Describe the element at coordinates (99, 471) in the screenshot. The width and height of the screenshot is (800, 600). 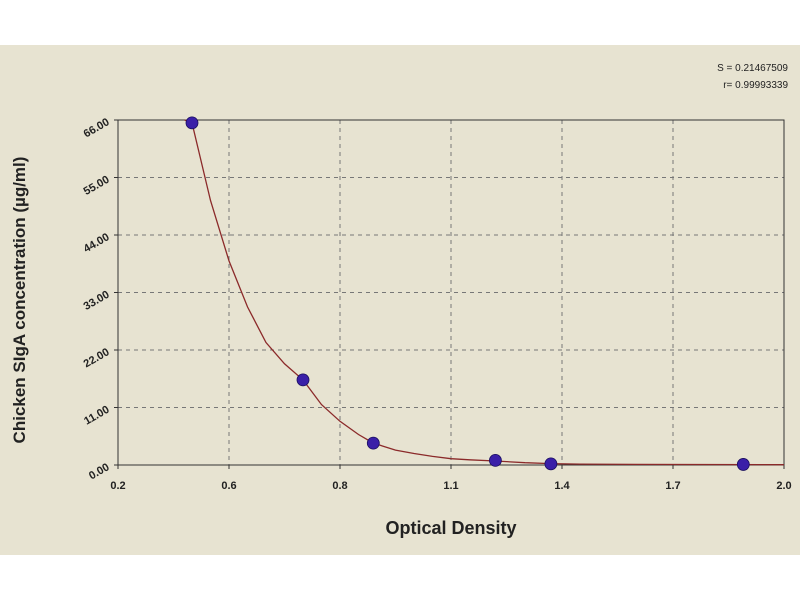
I see `y-tick-label: 0.00` at that location.